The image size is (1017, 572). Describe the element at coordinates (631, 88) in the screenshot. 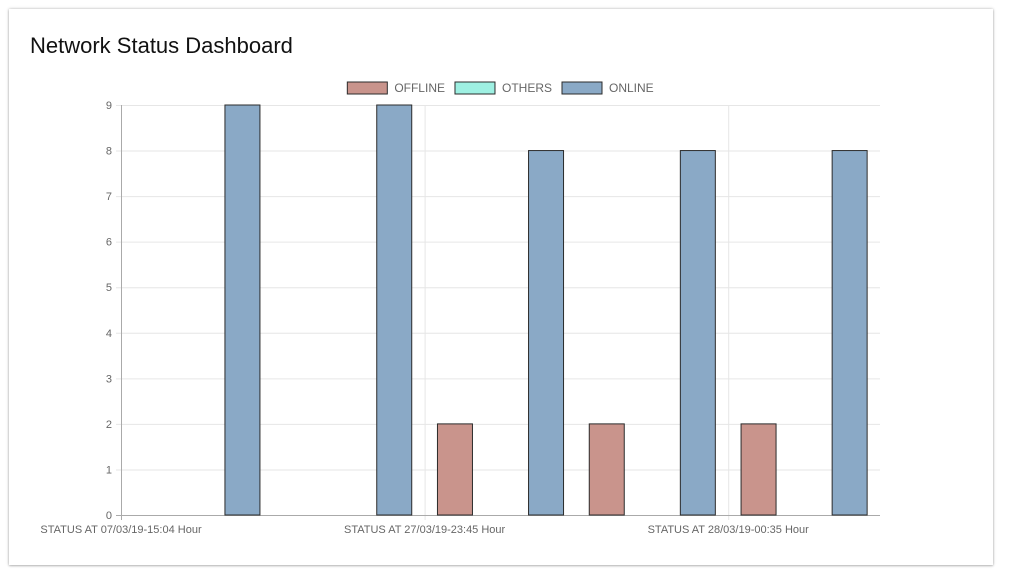

I see `legend-label-online: ONLINE` at that location.